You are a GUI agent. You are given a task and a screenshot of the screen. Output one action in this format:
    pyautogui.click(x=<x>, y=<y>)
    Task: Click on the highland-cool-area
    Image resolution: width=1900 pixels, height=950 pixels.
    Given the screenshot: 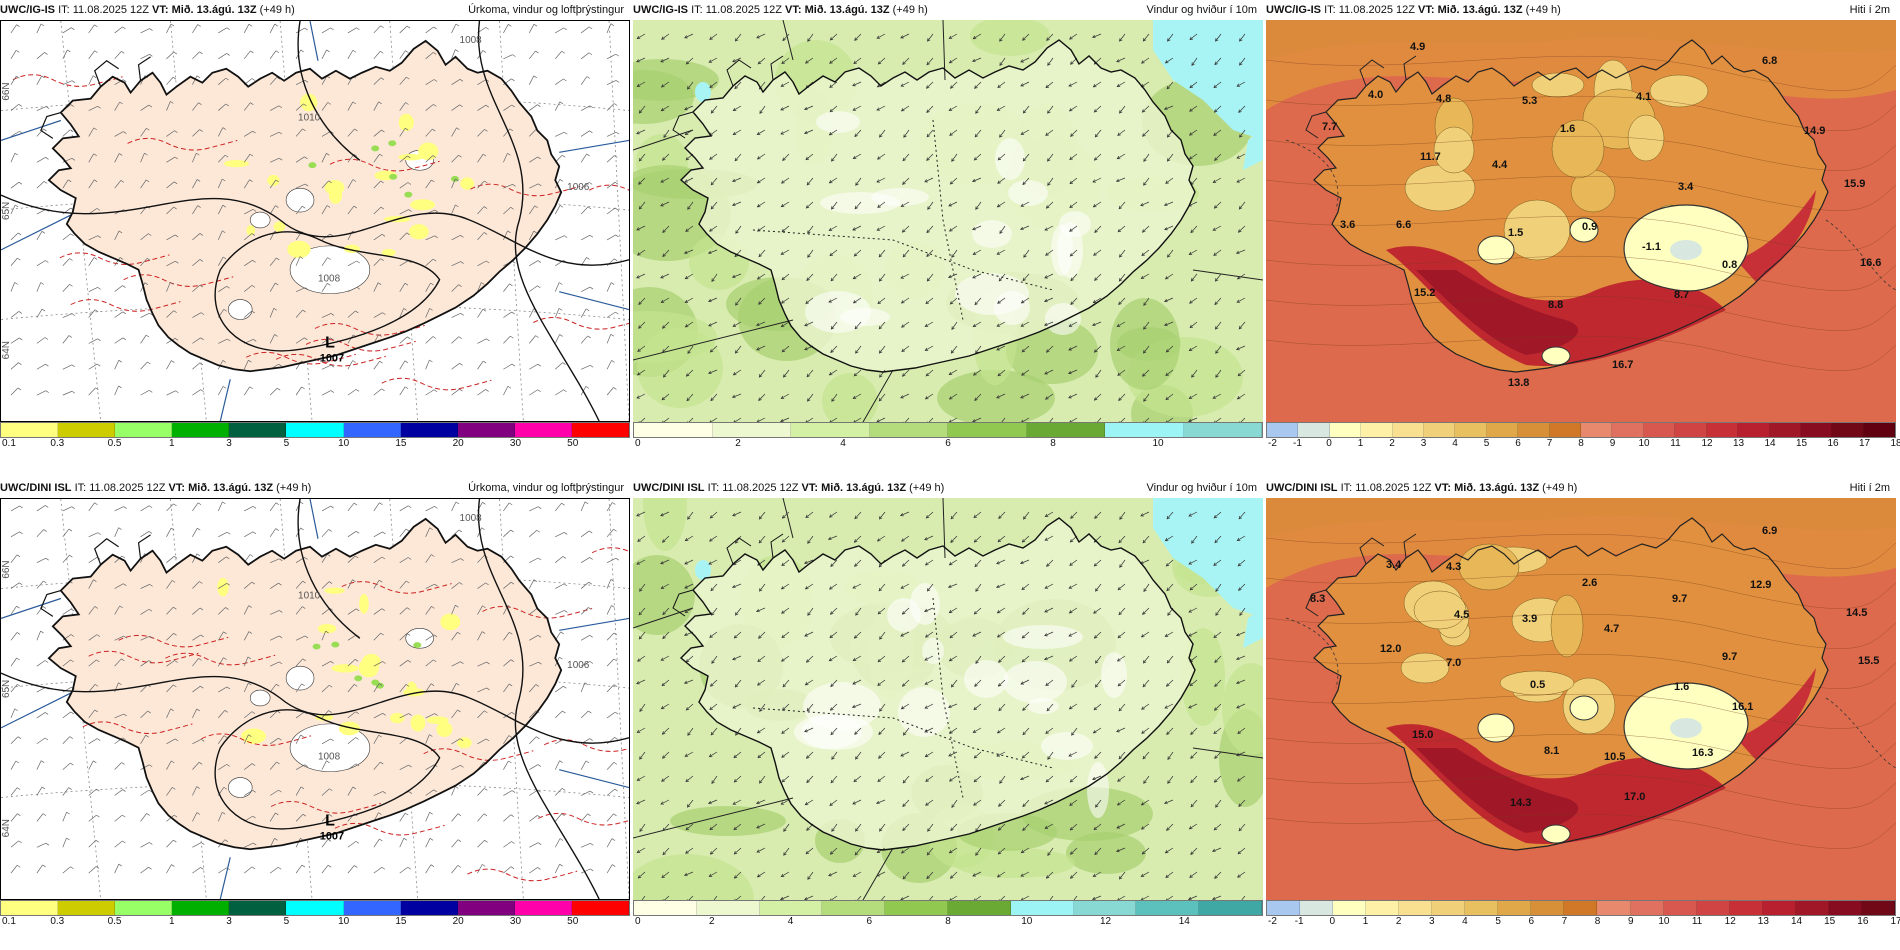 What is the action you would take?
    pyautogui.click(x=1646, y=138)
    